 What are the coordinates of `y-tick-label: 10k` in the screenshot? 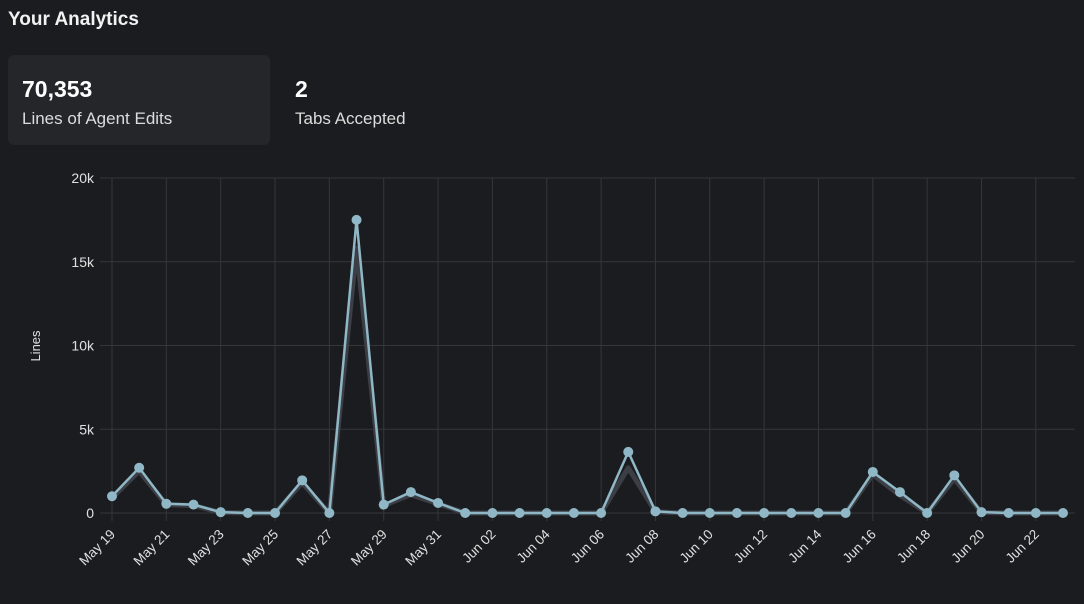 It's located at (83, 346).